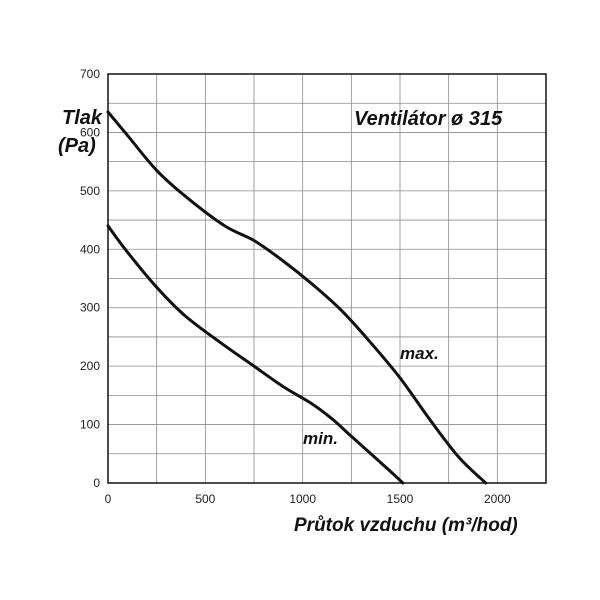  What do you see at coordinates (82, 118) in the screenshot?
I see `y-axis-label-line1: Tlak` at bounding box center [82, 118].